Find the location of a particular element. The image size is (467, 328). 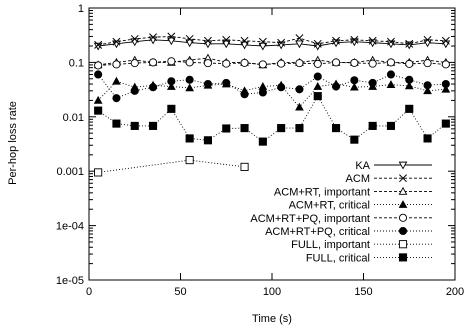

x-tick-label: 0 is located at coordinates (89, 292).